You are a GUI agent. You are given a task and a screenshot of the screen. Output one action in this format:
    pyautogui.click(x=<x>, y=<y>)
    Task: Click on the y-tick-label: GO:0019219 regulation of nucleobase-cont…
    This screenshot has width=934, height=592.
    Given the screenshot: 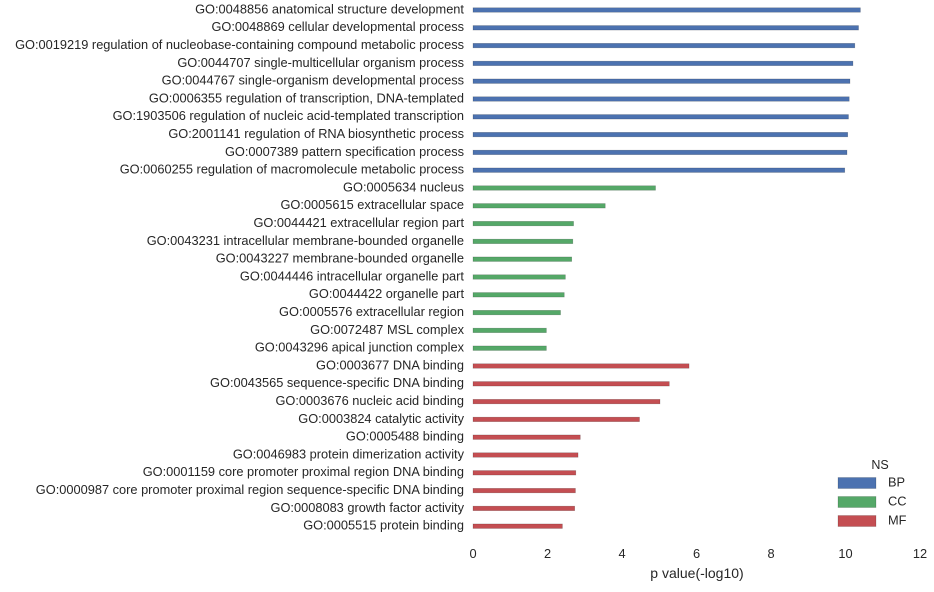 What is the action you would take?
    pyautogui.click(x=239, y=44)
    